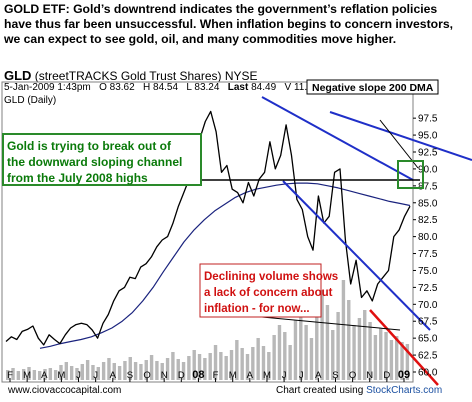 The width and height of the screenshot is (472, 402). What do you see at coordinates (428, 254) in the screenshot?
I see `y-tick-label: 77.5` at bounding box center [428, 254].